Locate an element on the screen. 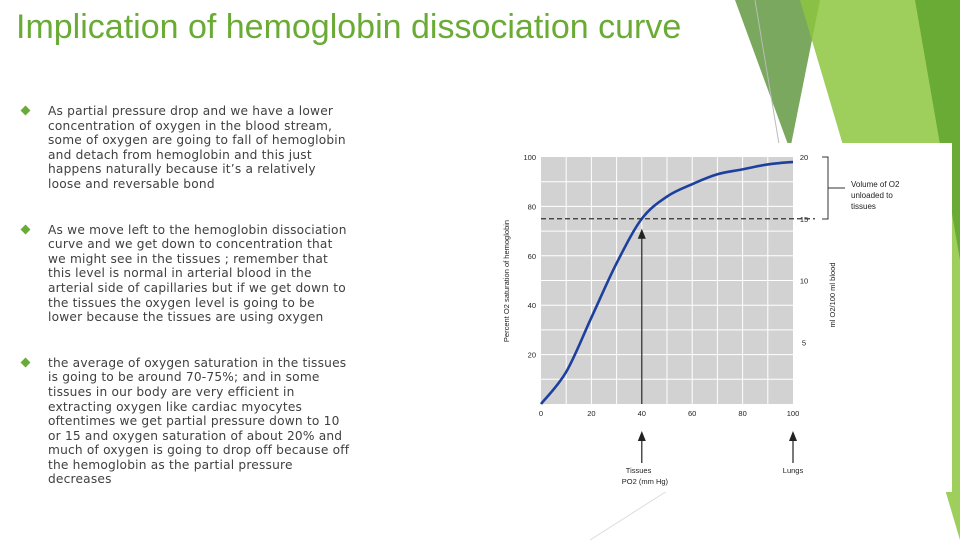 Image resolution: width=960 pixels, height=540 pixels. x-tick-label: 60 is located at coordinates (692, 413).